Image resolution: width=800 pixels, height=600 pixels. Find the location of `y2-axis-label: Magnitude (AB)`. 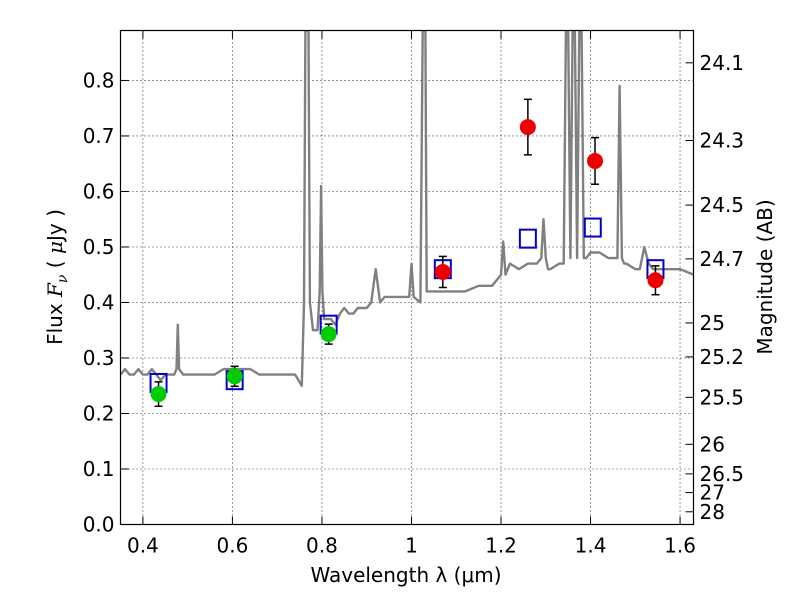

y2-axis-label: Magnitude (AB) is located at coordinates (765, 276).